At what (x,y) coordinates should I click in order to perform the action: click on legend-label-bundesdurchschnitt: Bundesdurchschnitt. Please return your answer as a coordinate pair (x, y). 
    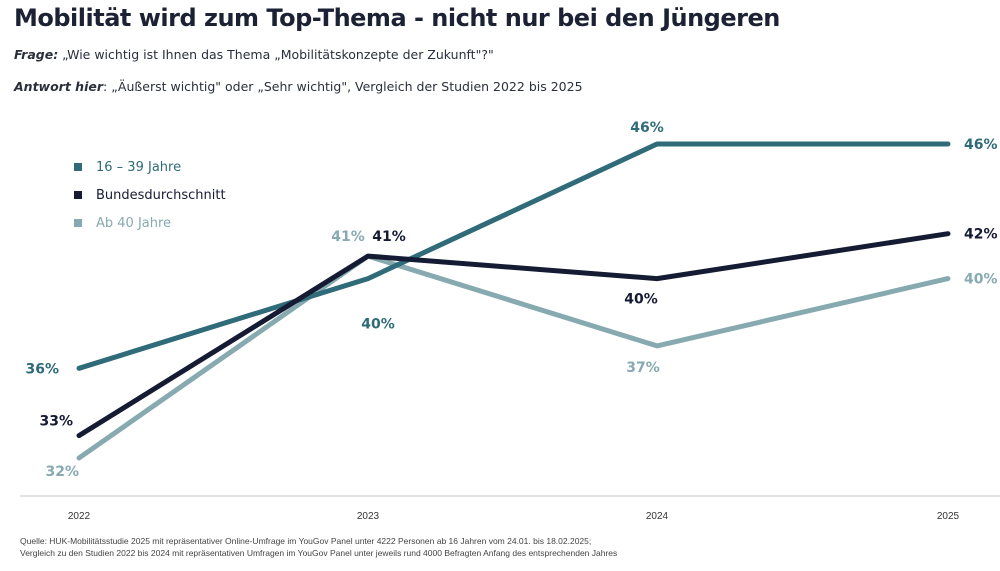
    Looking at the image, I should click on (161, 195).